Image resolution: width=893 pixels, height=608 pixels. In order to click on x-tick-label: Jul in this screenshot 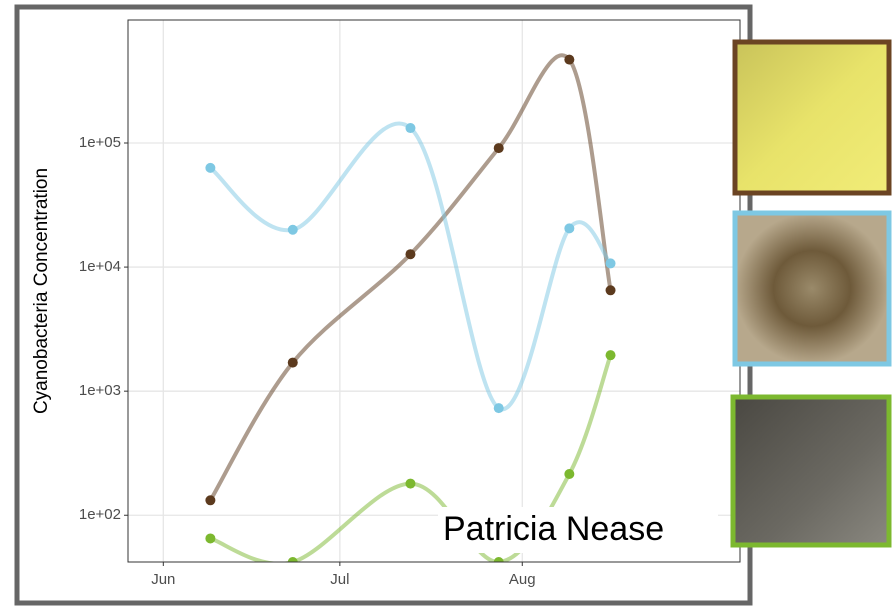, I will do `click(339, 579)`.